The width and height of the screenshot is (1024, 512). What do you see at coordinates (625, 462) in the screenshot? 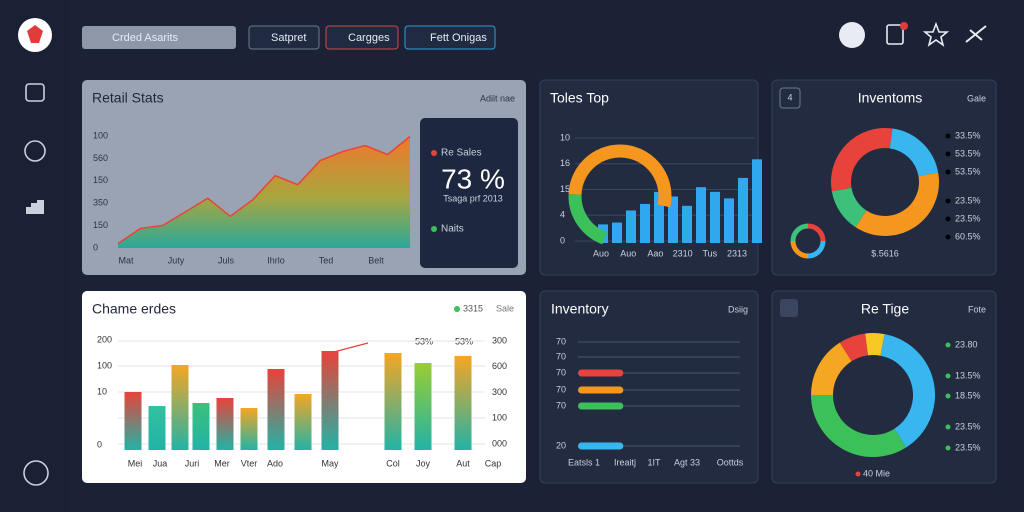
I see `axis-label: Ireaitj` at bounding box center [625, 462].